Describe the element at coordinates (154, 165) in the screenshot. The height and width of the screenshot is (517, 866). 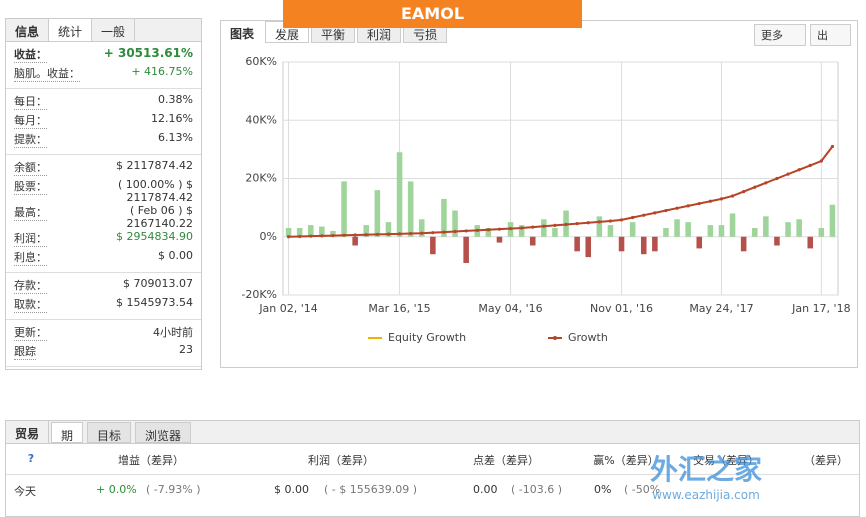
I see `stat-value: $ 2117874.42` at that location.